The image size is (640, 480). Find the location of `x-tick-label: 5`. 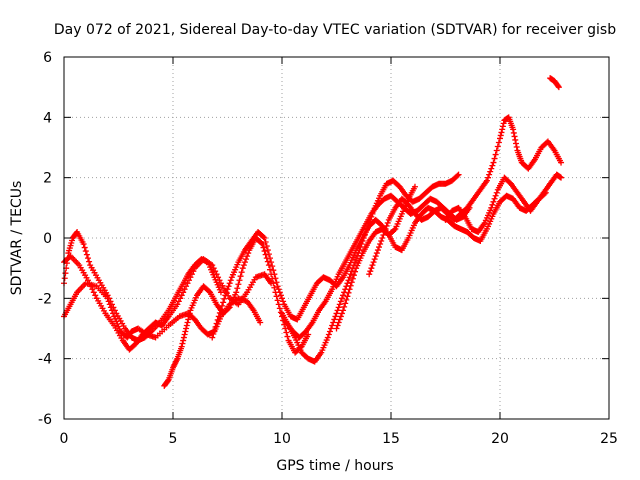

x-tick-label: 5 is located at coordinates (173, 439).